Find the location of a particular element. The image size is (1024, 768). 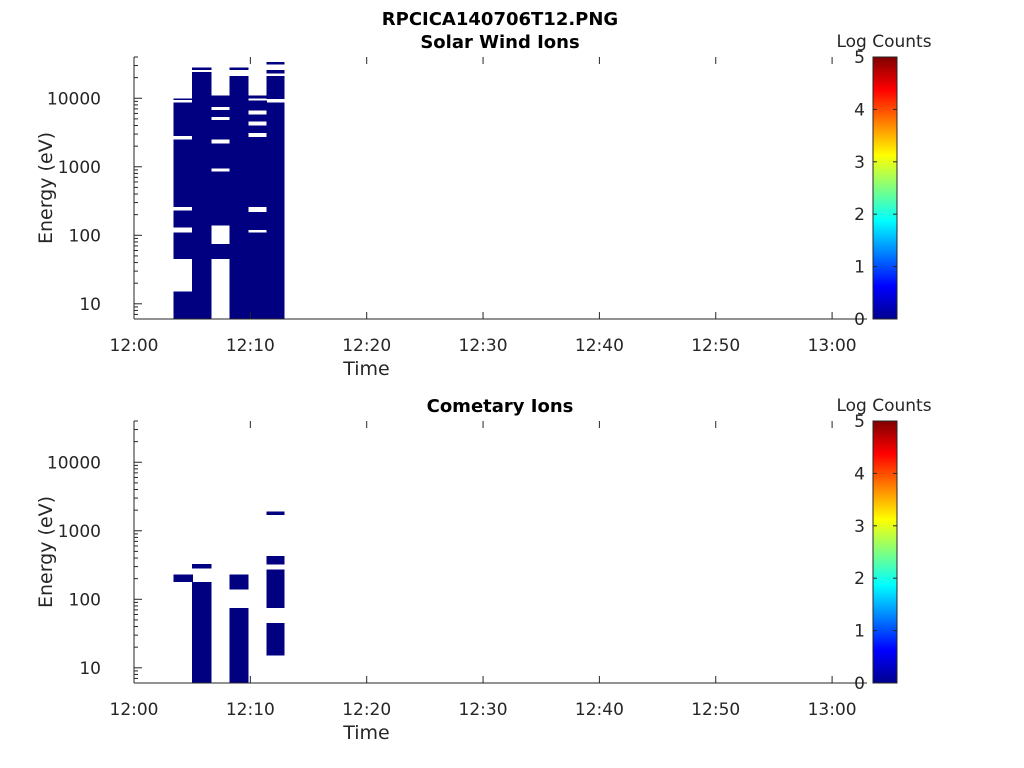

figure-title: RPCICA140706T12.PNG is located at coordinates (500, 19).